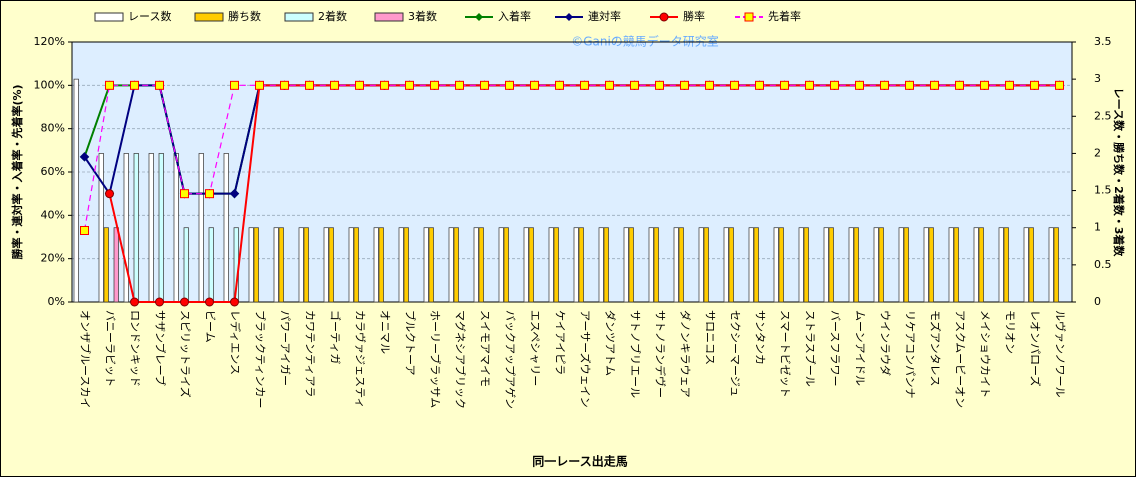 The width and height of the screenshot is (1136, 477). Describe the element at coordinates (244, 16) in the screenshot. I see `legend-label: 勝ち数` at that location.